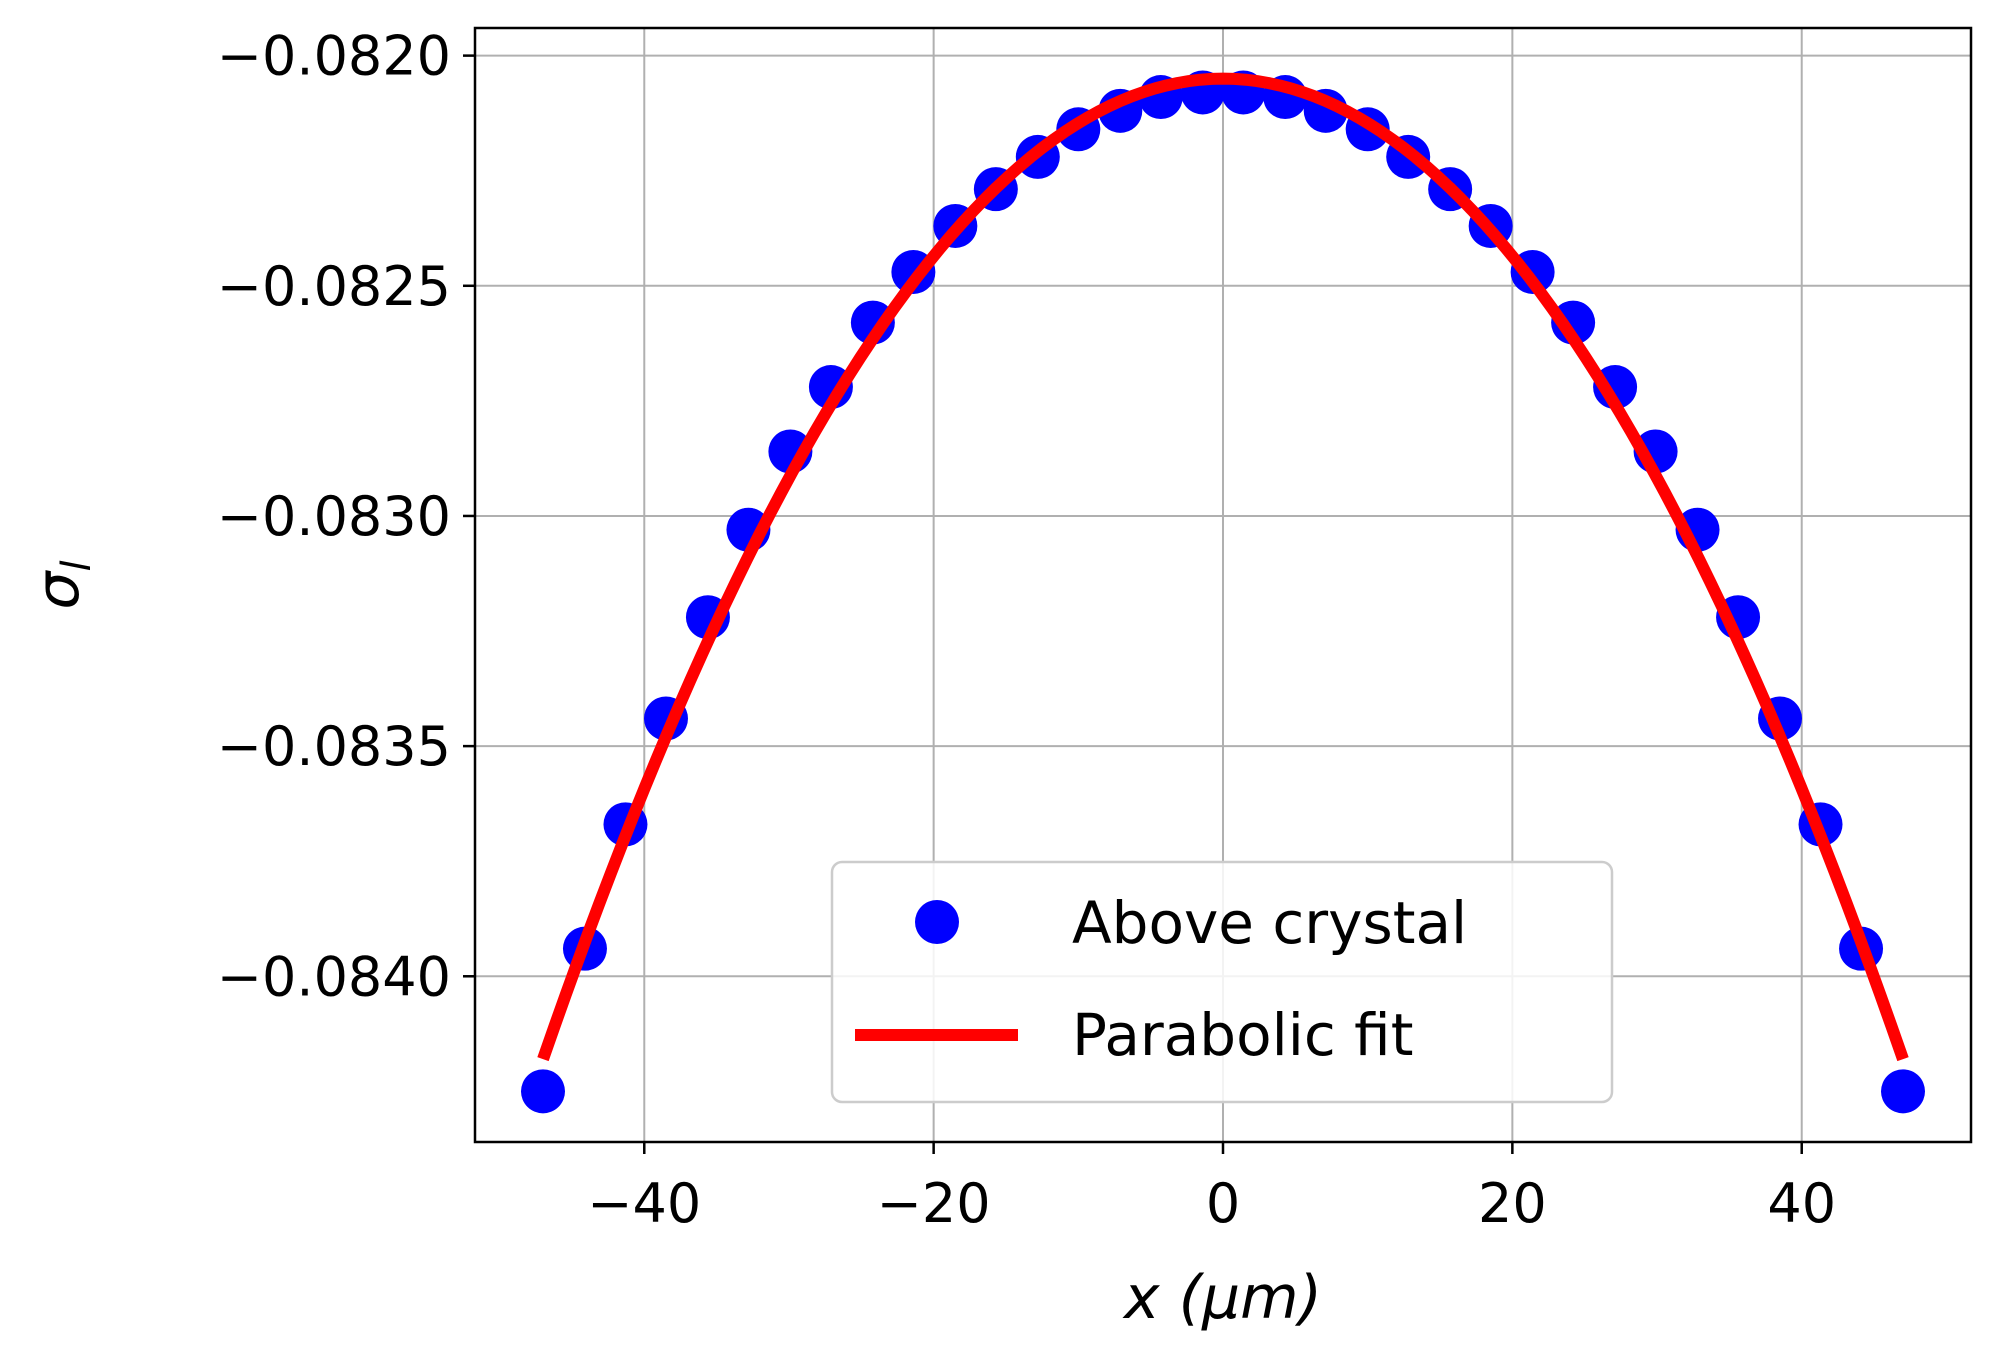  I want to click on legend-label-above-crystal: Above crystal, so click(1269, 923).